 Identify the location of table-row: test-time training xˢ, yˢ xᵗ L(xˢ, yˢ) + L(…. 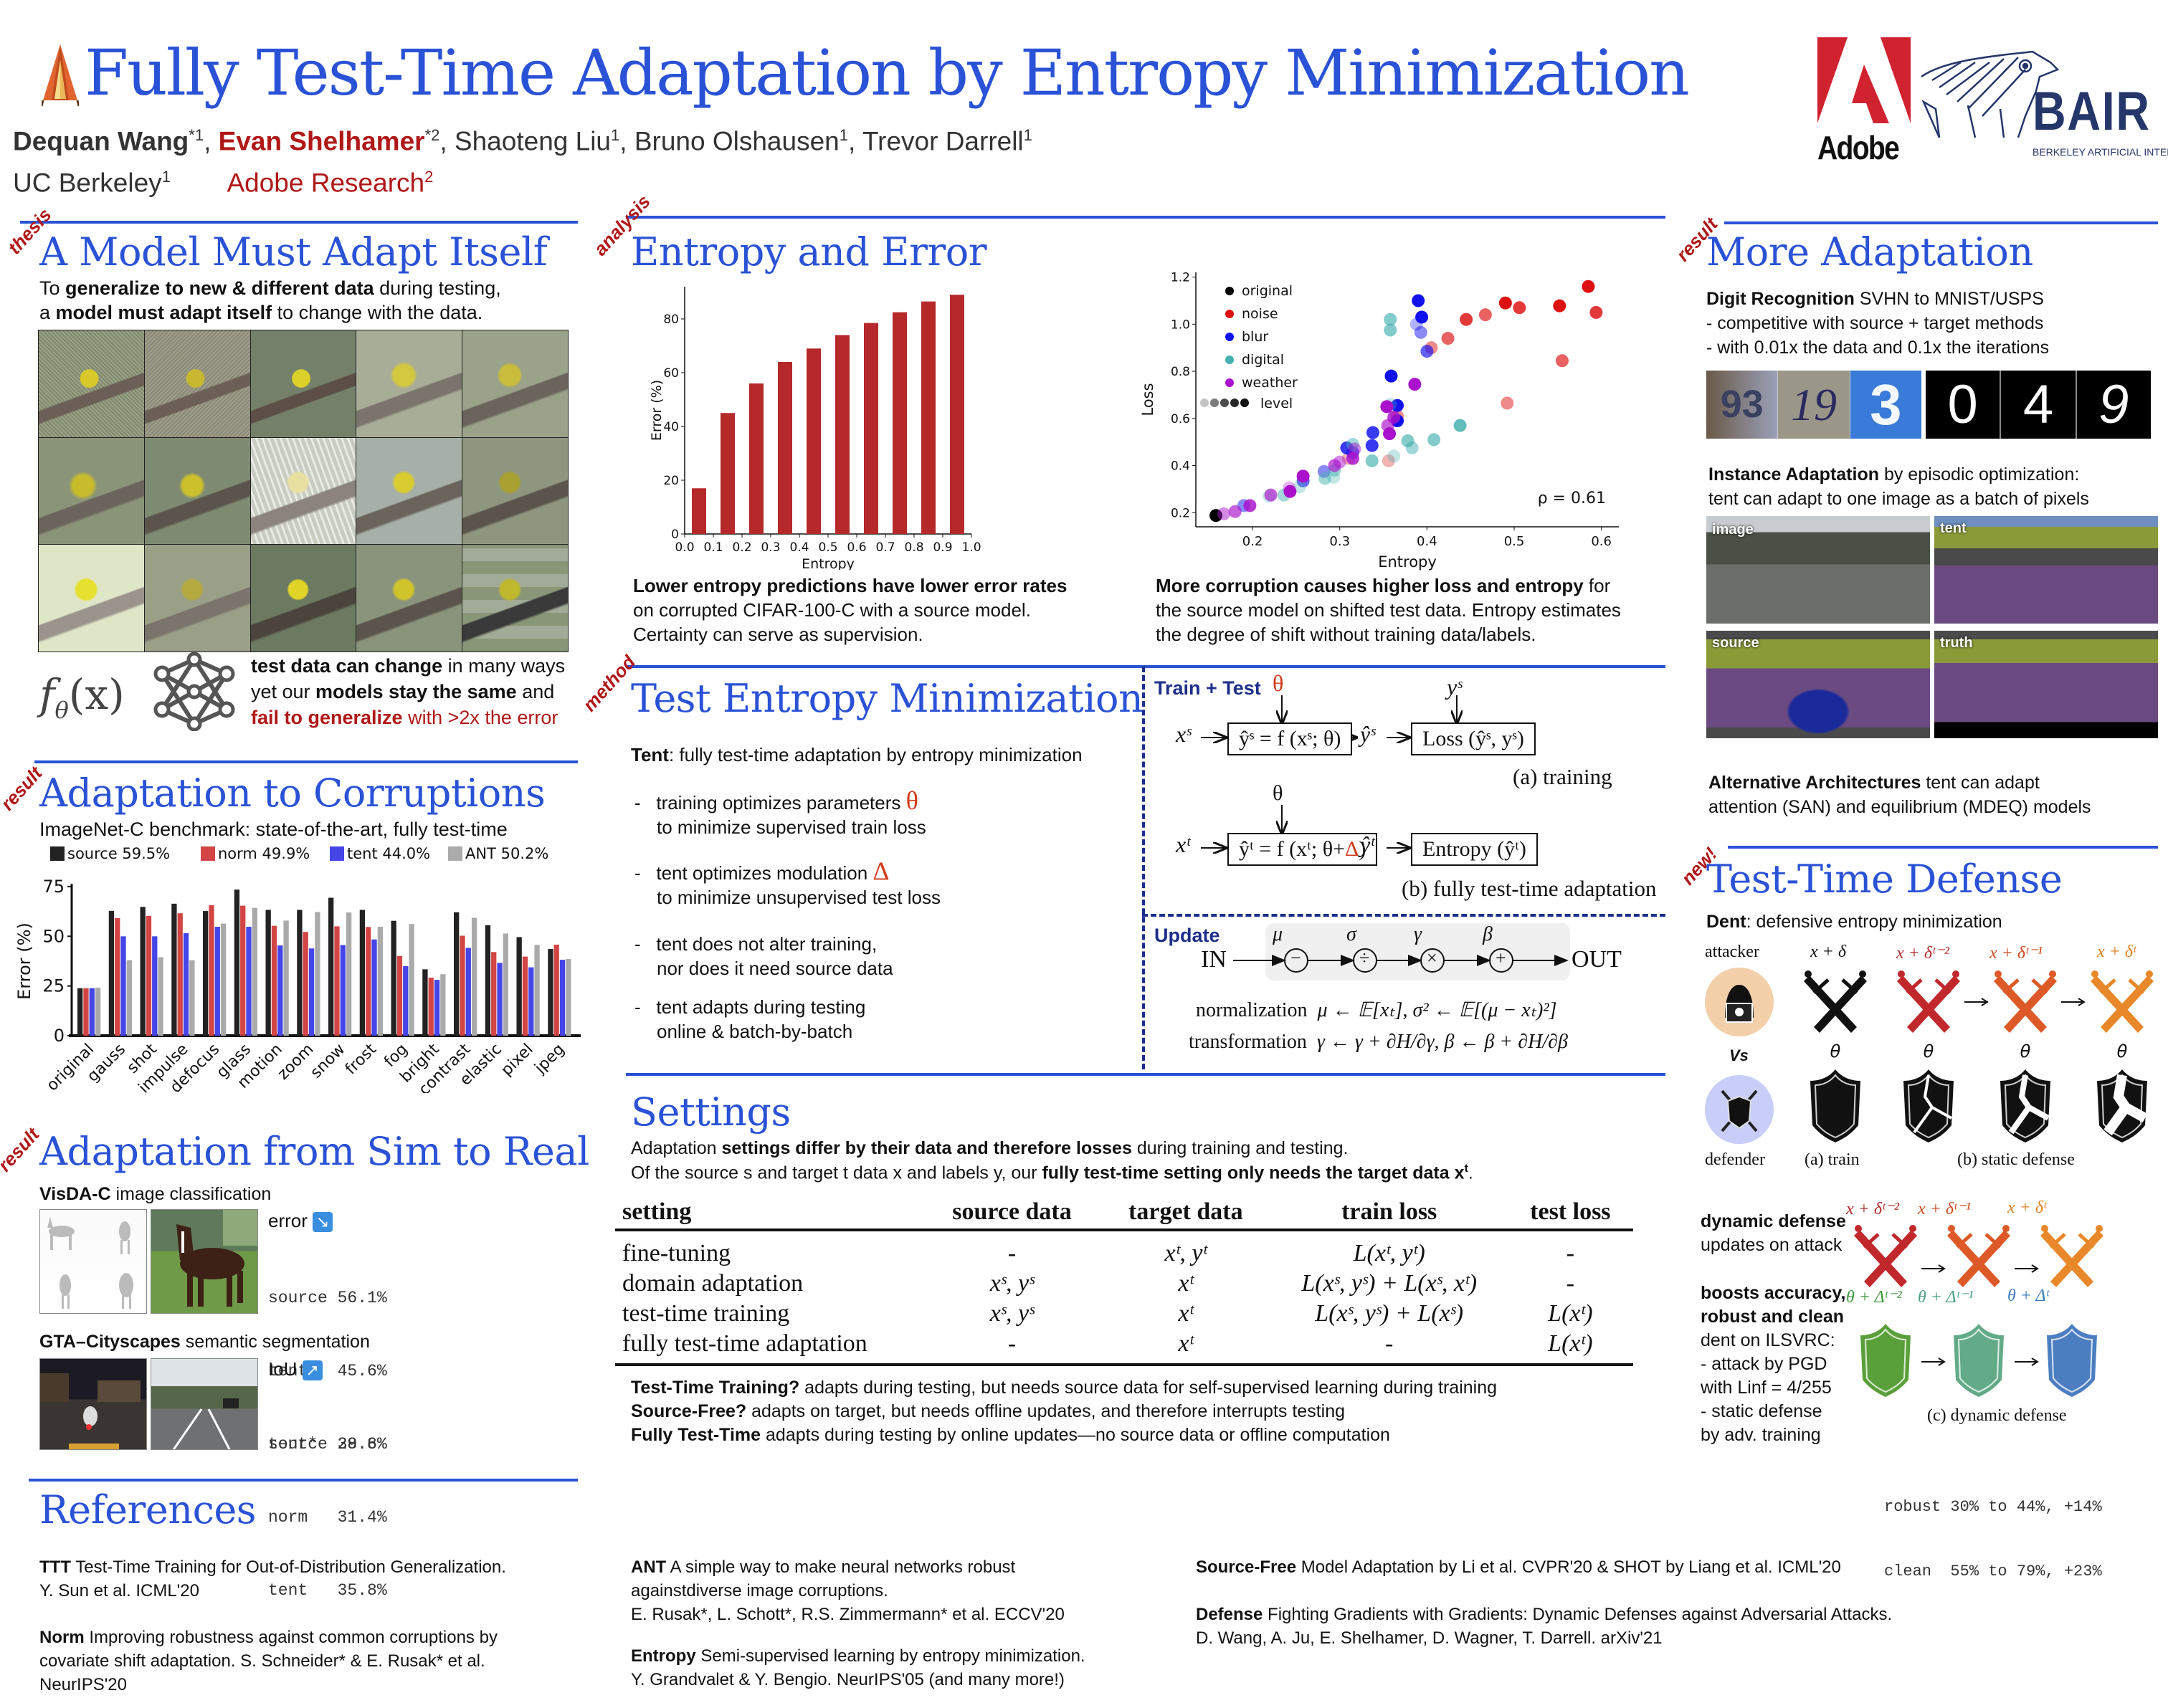
(1107, 1313).